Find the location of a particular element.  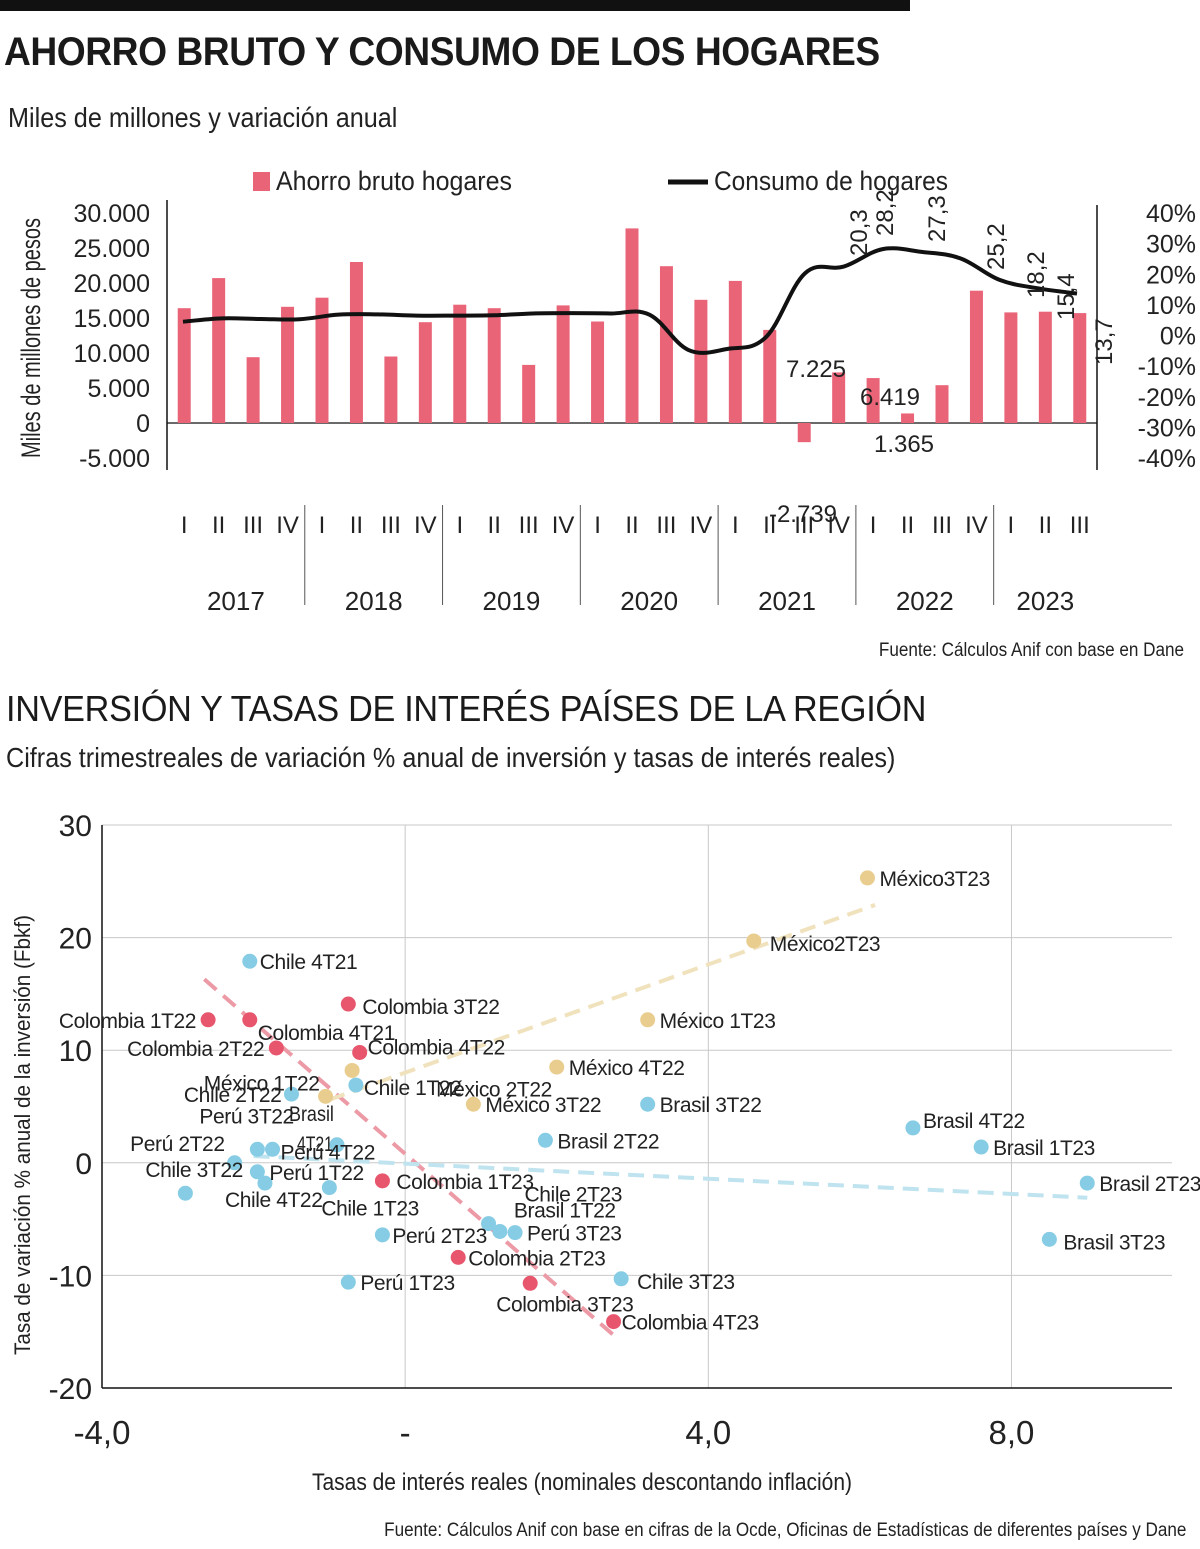

trendline-mexico is located at coordinates (602, 1002).